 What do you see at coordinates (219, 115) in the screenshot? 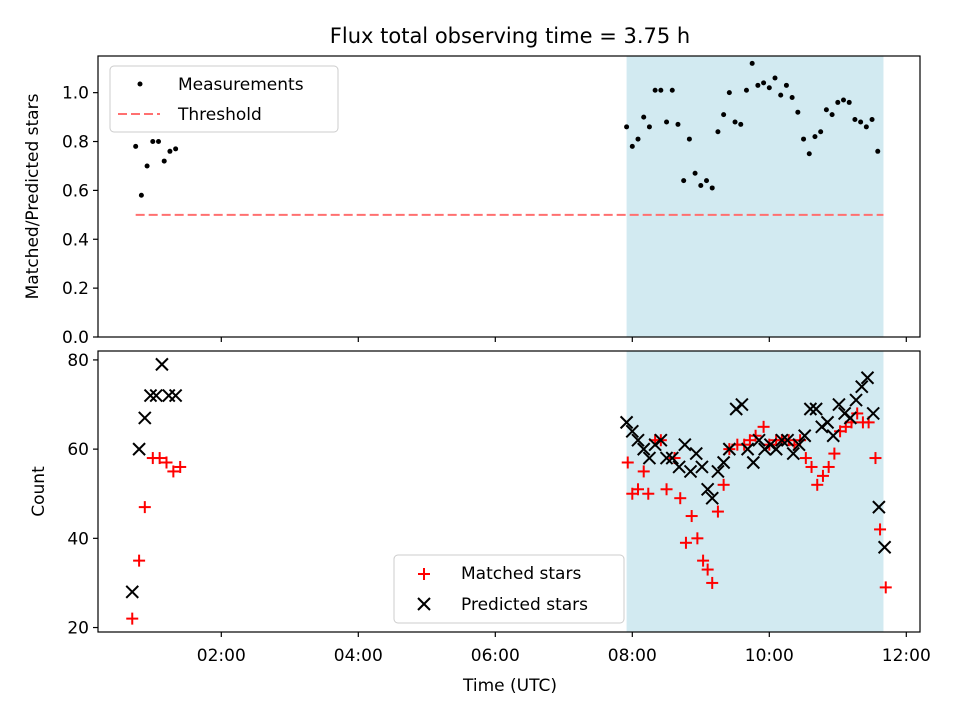
I see `legend-label-threshold: Threshold` at bounding box center [219, 115].